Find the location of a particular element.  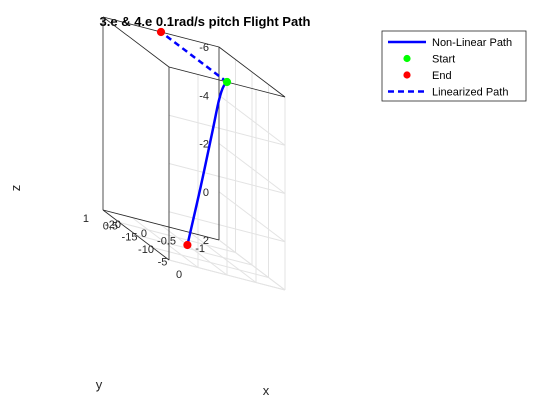

marker-start is located at coordinates (227, 82).